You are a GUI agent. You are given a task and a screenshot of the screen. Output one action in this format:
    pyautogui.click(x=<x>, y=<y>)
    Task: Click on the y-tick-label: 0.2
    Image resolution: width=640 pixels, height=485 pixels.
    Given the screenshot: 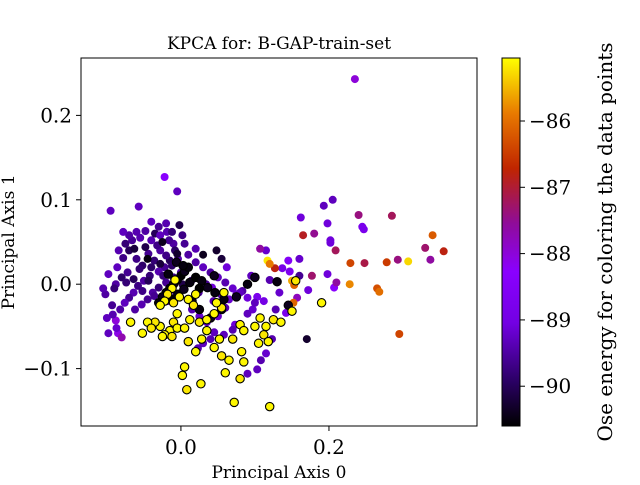 What is the action you would take?
    pyautogui.click(x=56, y=115)
    